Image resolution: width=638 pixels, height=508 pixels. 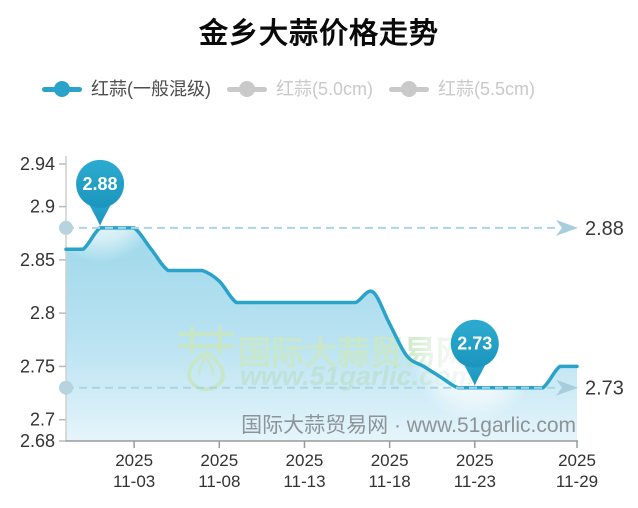 What do you see at coordinates (37, 366) in the screenshot?
I see `y-axis-label: 2.75` at bounding box center [37, 366].